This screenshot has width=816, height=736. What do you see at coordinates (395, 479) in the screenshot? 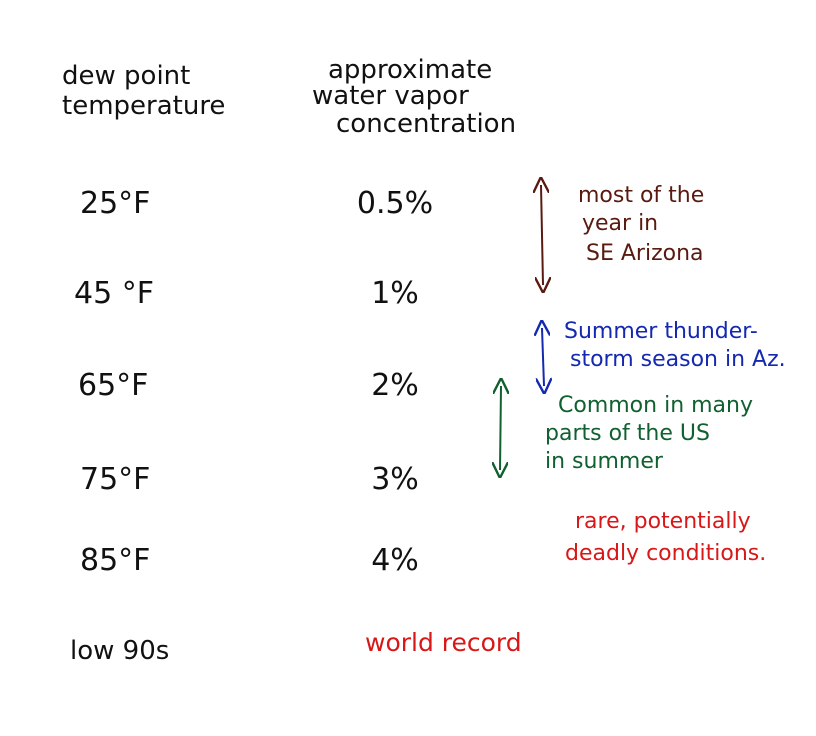
I see `cell: 3%` at bounding box center [395, 479].